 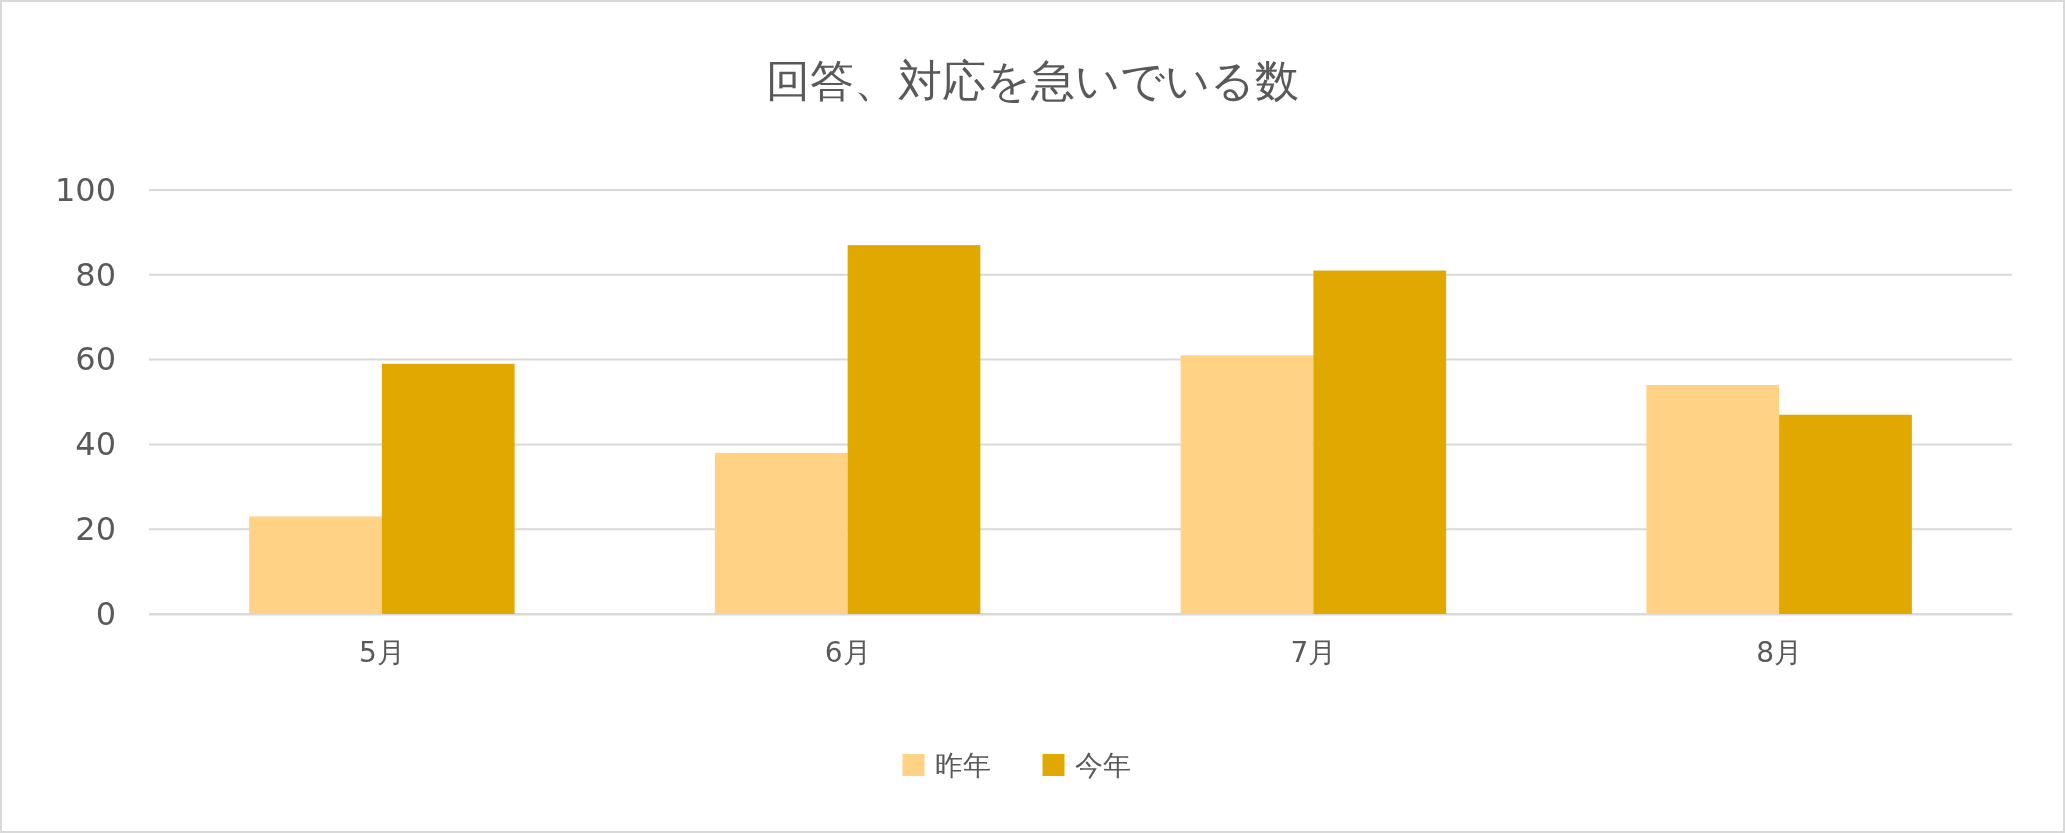 I want to click on y-tick-label: 20, so click(x=95, y=528).